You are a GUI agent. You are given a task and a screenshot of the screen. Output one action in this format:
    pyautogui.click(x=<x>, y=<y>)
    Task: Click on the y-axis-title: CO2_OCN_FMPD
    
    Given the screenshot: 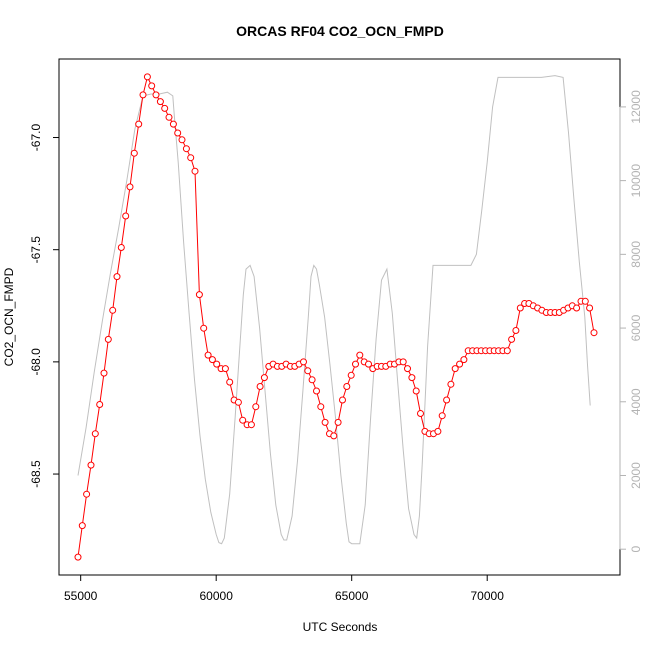 What is the action you would take?
    pyautogui.click(x=9, y=316)
    